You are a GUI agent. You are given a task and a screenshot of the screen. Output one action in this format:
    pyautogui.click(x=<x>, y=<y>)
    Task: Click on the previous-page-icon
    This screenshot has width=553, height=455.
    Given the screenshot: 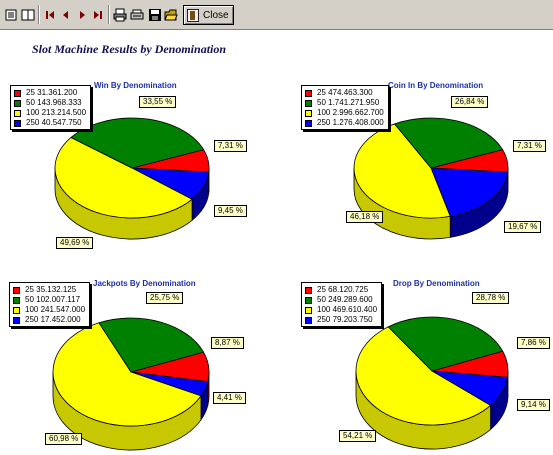 What is the action you would take?
    pyautogui.click(x=66, y=14)
    